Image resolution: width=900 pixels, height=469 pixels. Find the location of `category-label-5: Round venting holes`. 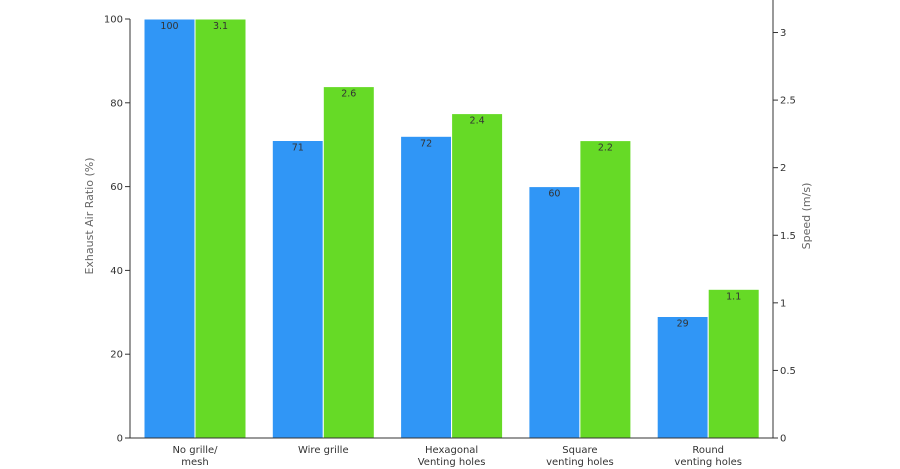

category-label-5: Round venting holes is located at coordinates (708, 456).